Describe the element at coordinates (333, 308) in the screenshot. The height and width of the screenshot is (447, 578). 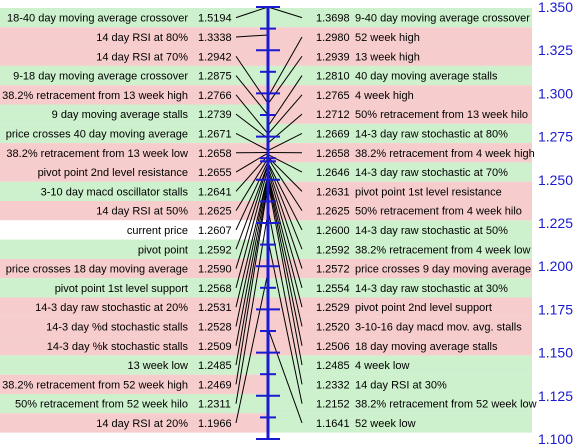
I see `right-row-value: 1.2529` at that location.